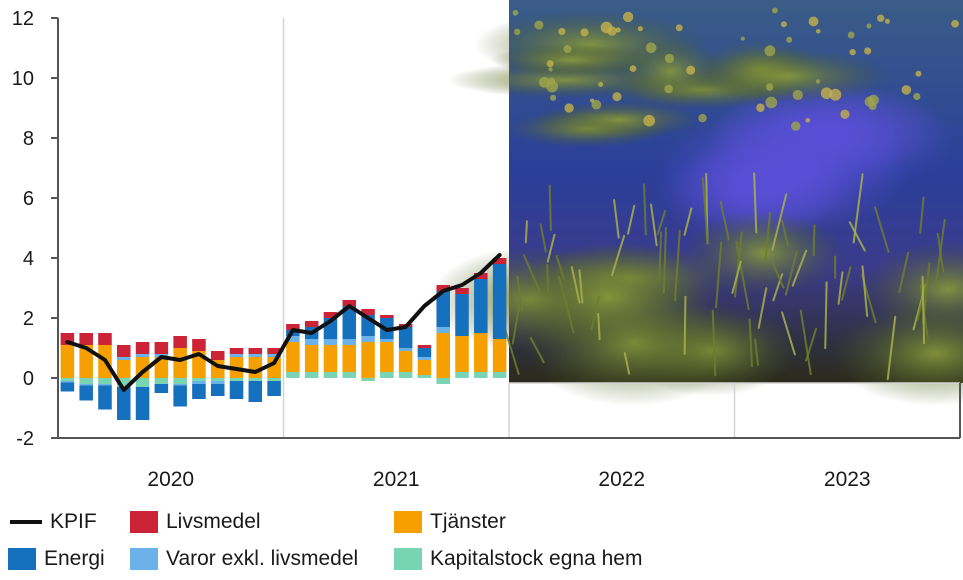 This screenshot has height=580, width=963. What do you see at coordinates (831, 139) in the screenshot?
I see `photo-blue-glow` at bounding box center [831, 139].